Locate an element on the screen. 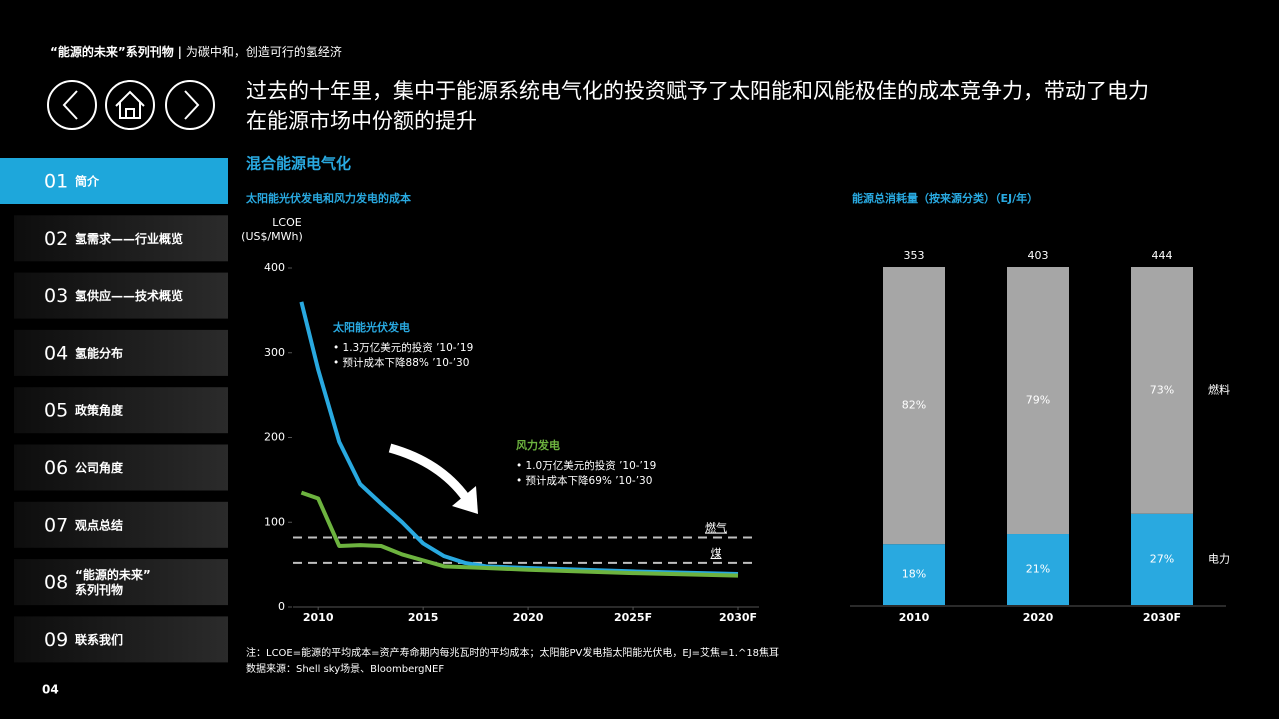 The width and height of the screenshot is (1279, 719). total-label: 353 is located at coordinates (914, 255).